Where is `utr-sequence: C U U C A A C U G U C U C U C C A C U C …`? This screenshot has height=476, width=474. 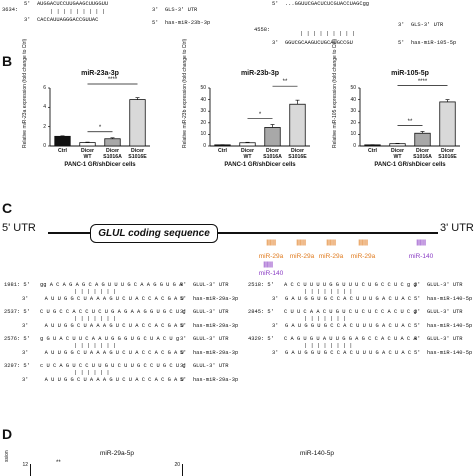
utr-sequence: C U U C A A C U G U C U C U C C A C U C … is located at coordinates (350, 312).